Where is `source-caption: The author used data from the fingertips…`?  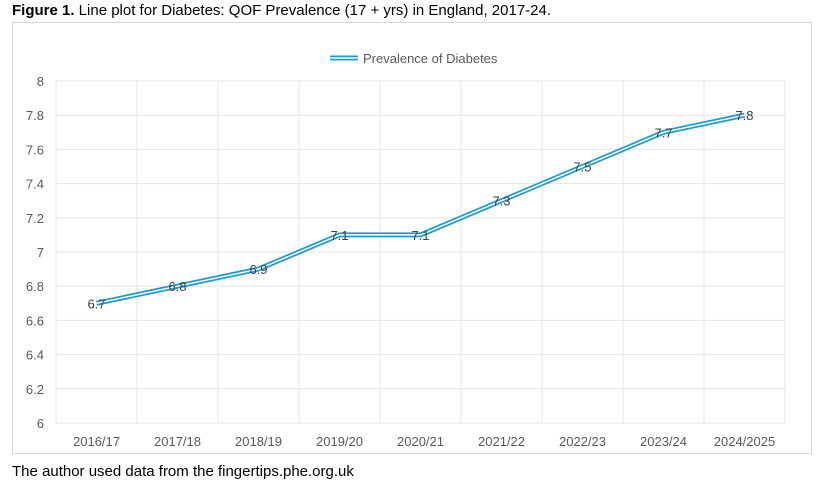 source-caption: The author used data from the fingertips… is located at coordinates (183, 471).